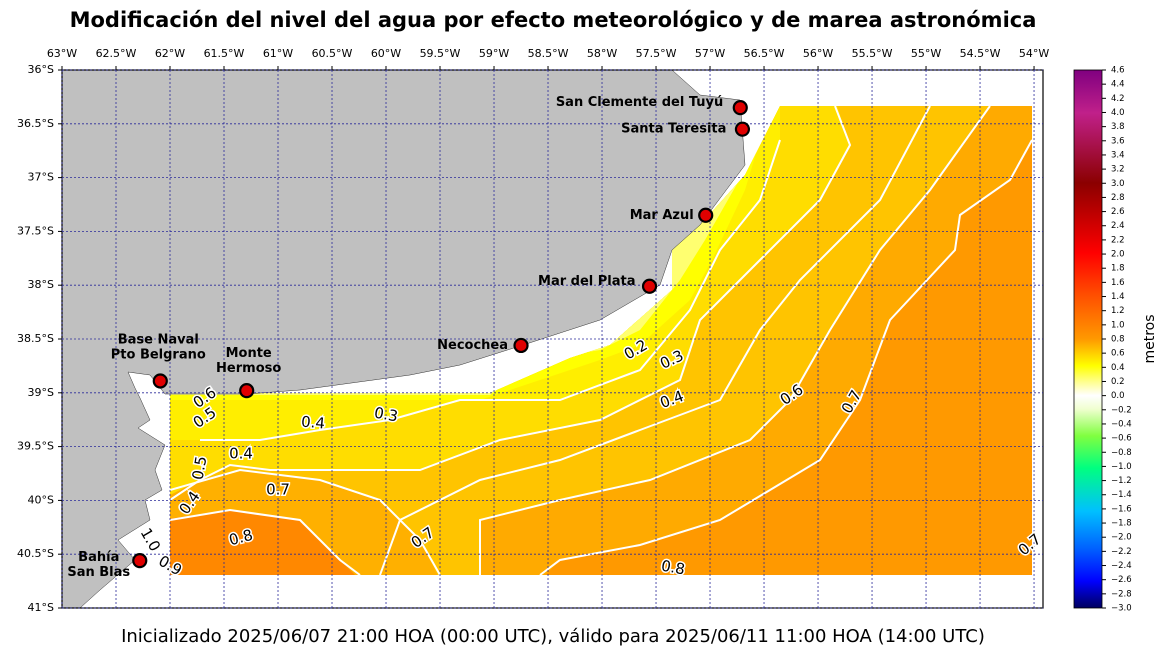 This screenshot has width=1165, height=658. I want to click on contour-label: 0.7, so click(278, 490).